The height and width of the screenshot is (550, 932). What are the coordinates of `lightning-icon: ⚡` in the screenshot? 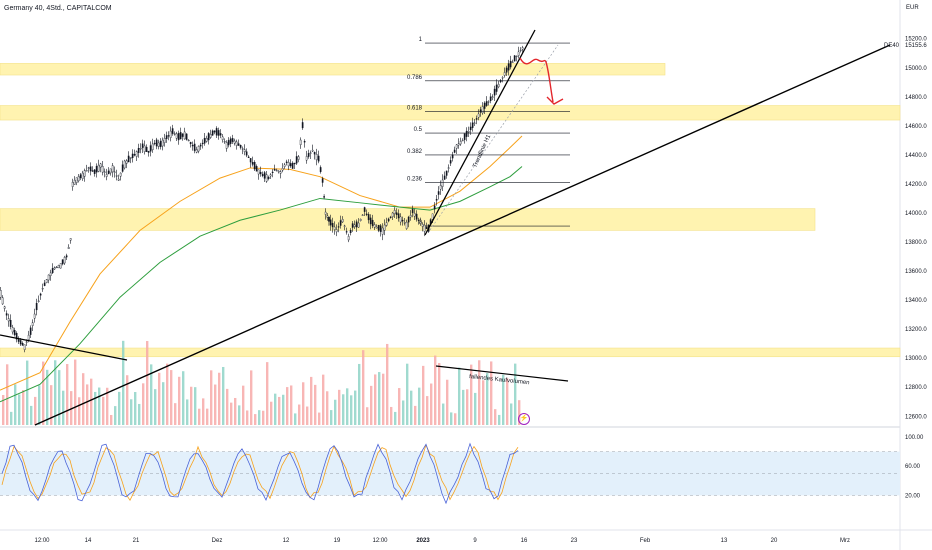 It's located at (524, 419).